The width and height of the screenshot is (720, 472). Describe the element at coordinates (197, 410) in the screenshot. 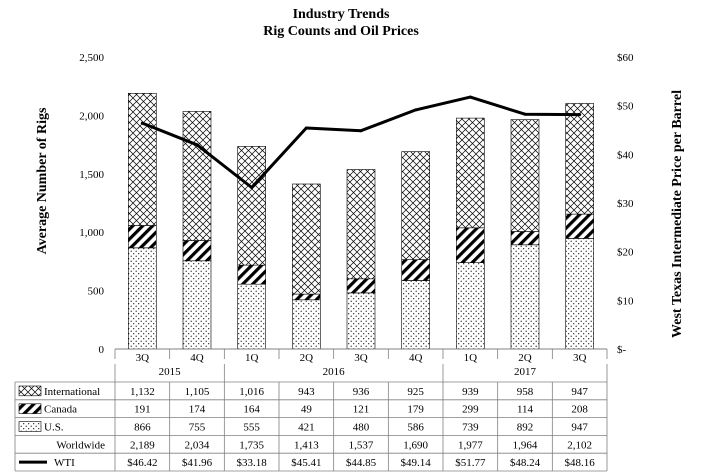

I see `table-cell: 174` at that location.